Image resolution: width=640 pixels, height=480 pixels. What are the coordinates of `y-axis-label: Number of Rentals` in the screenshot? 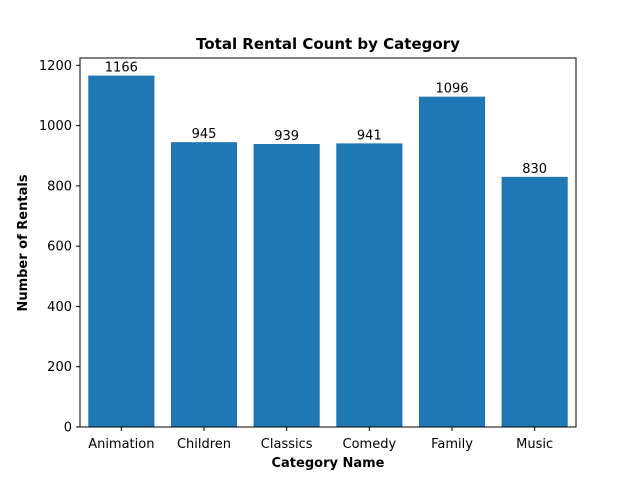 It's located at (23, 242).